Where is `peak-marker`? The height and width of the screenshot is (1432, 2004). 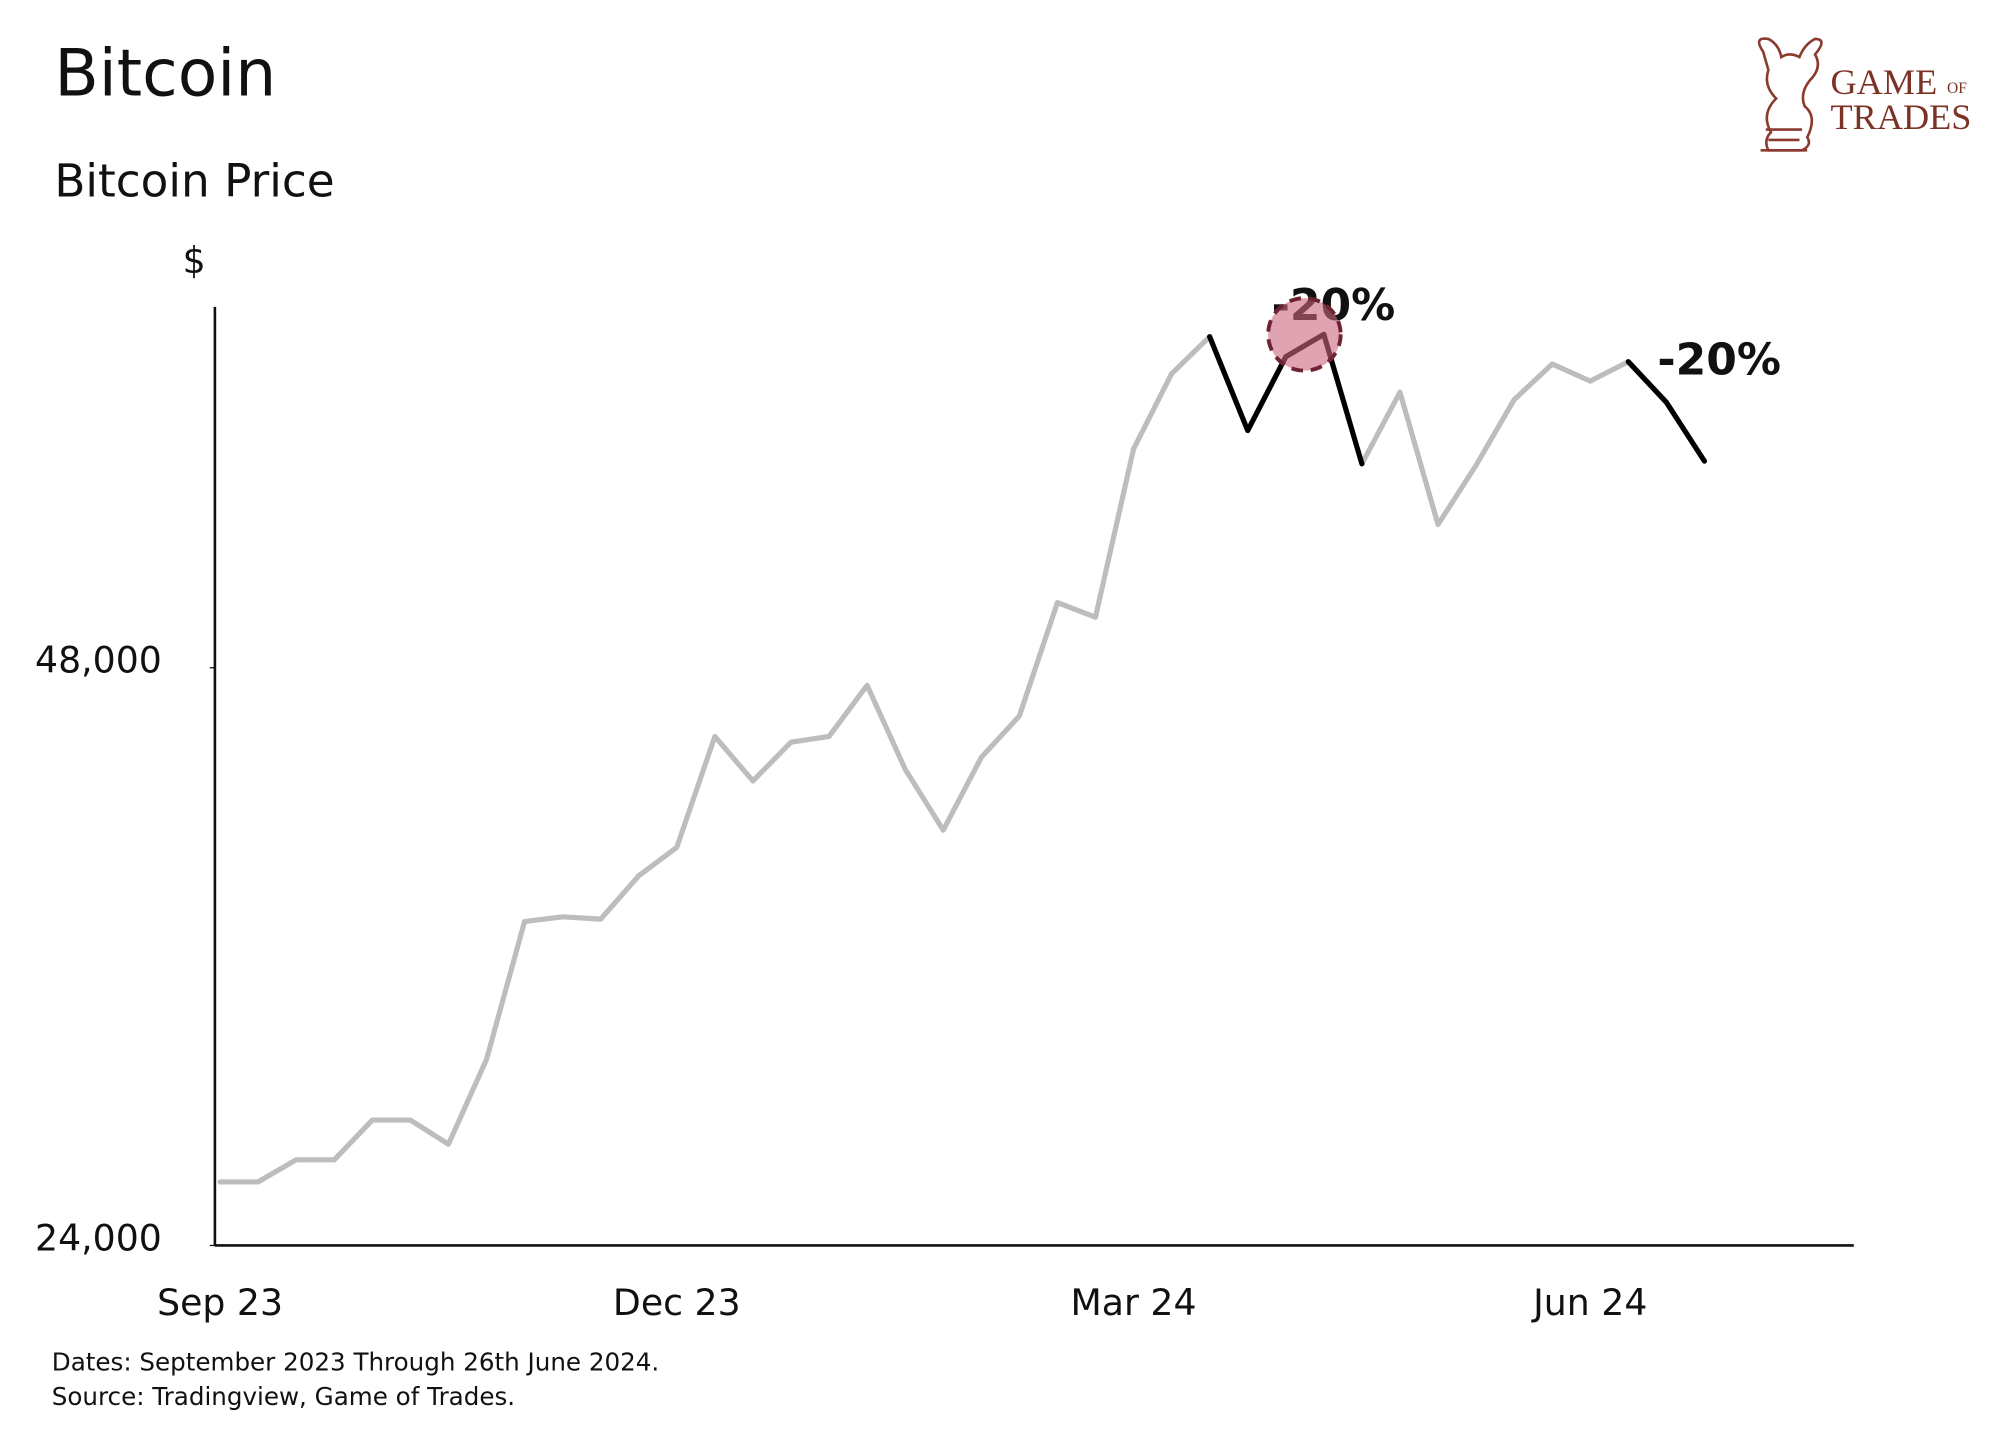 peak-marker is located at coordinates (1304, 334).